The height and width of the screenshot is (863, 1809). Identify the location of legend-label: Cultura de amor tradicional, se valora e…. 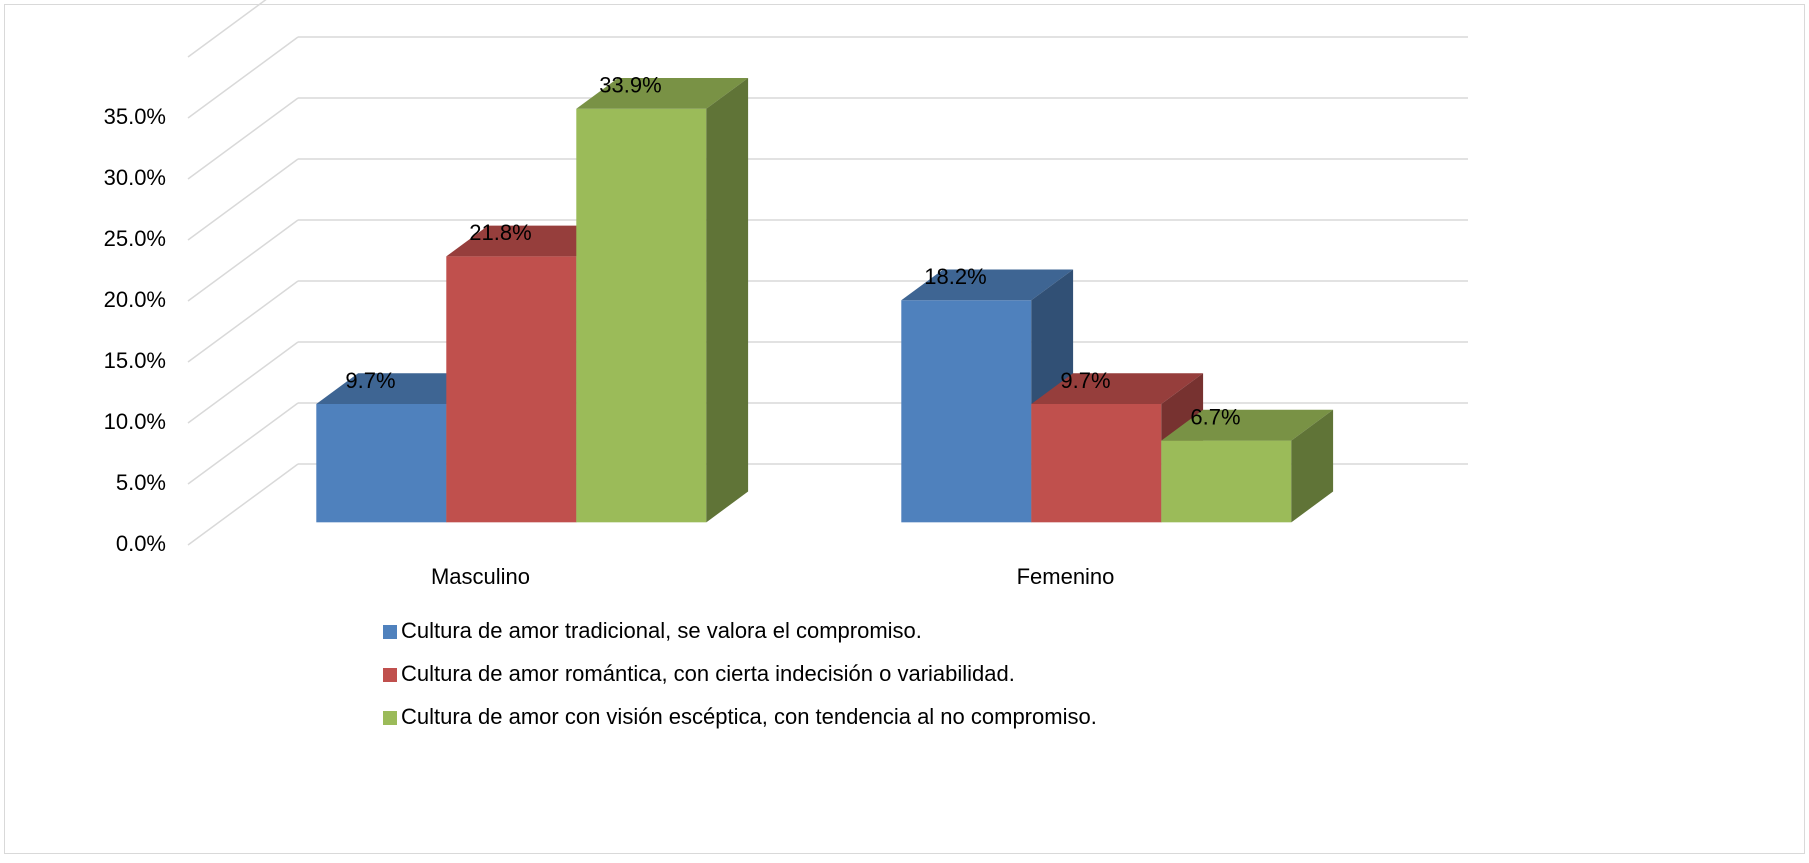
(661, 630).